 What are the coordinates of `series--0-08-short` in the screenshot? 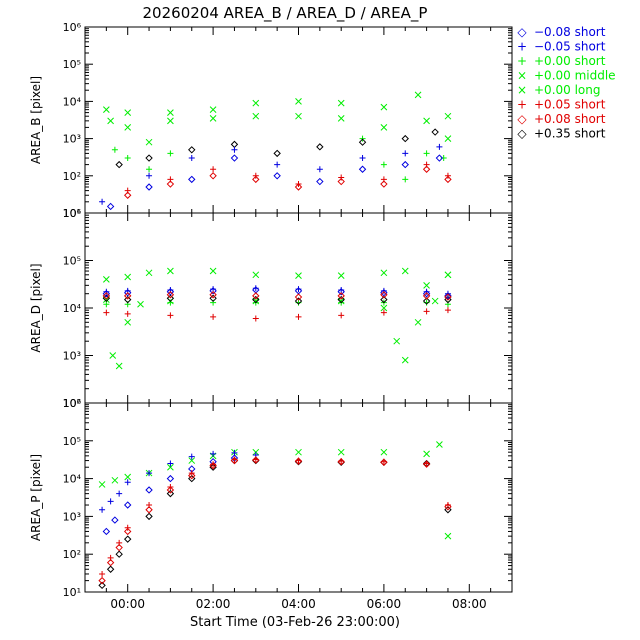 It's located at (287, 182).